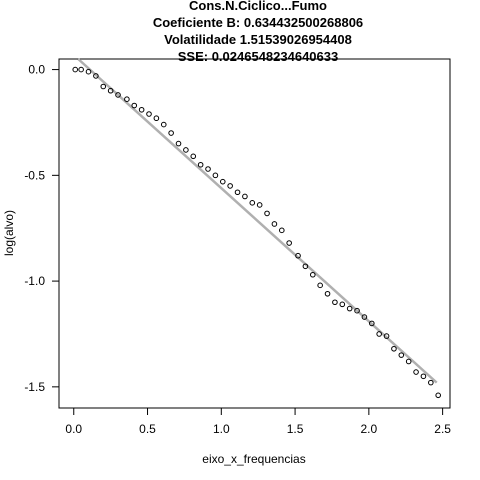 The width and height of the screenshot is (480, 480). I want to click on x-tick-label: 1.0, so click(221, 429).